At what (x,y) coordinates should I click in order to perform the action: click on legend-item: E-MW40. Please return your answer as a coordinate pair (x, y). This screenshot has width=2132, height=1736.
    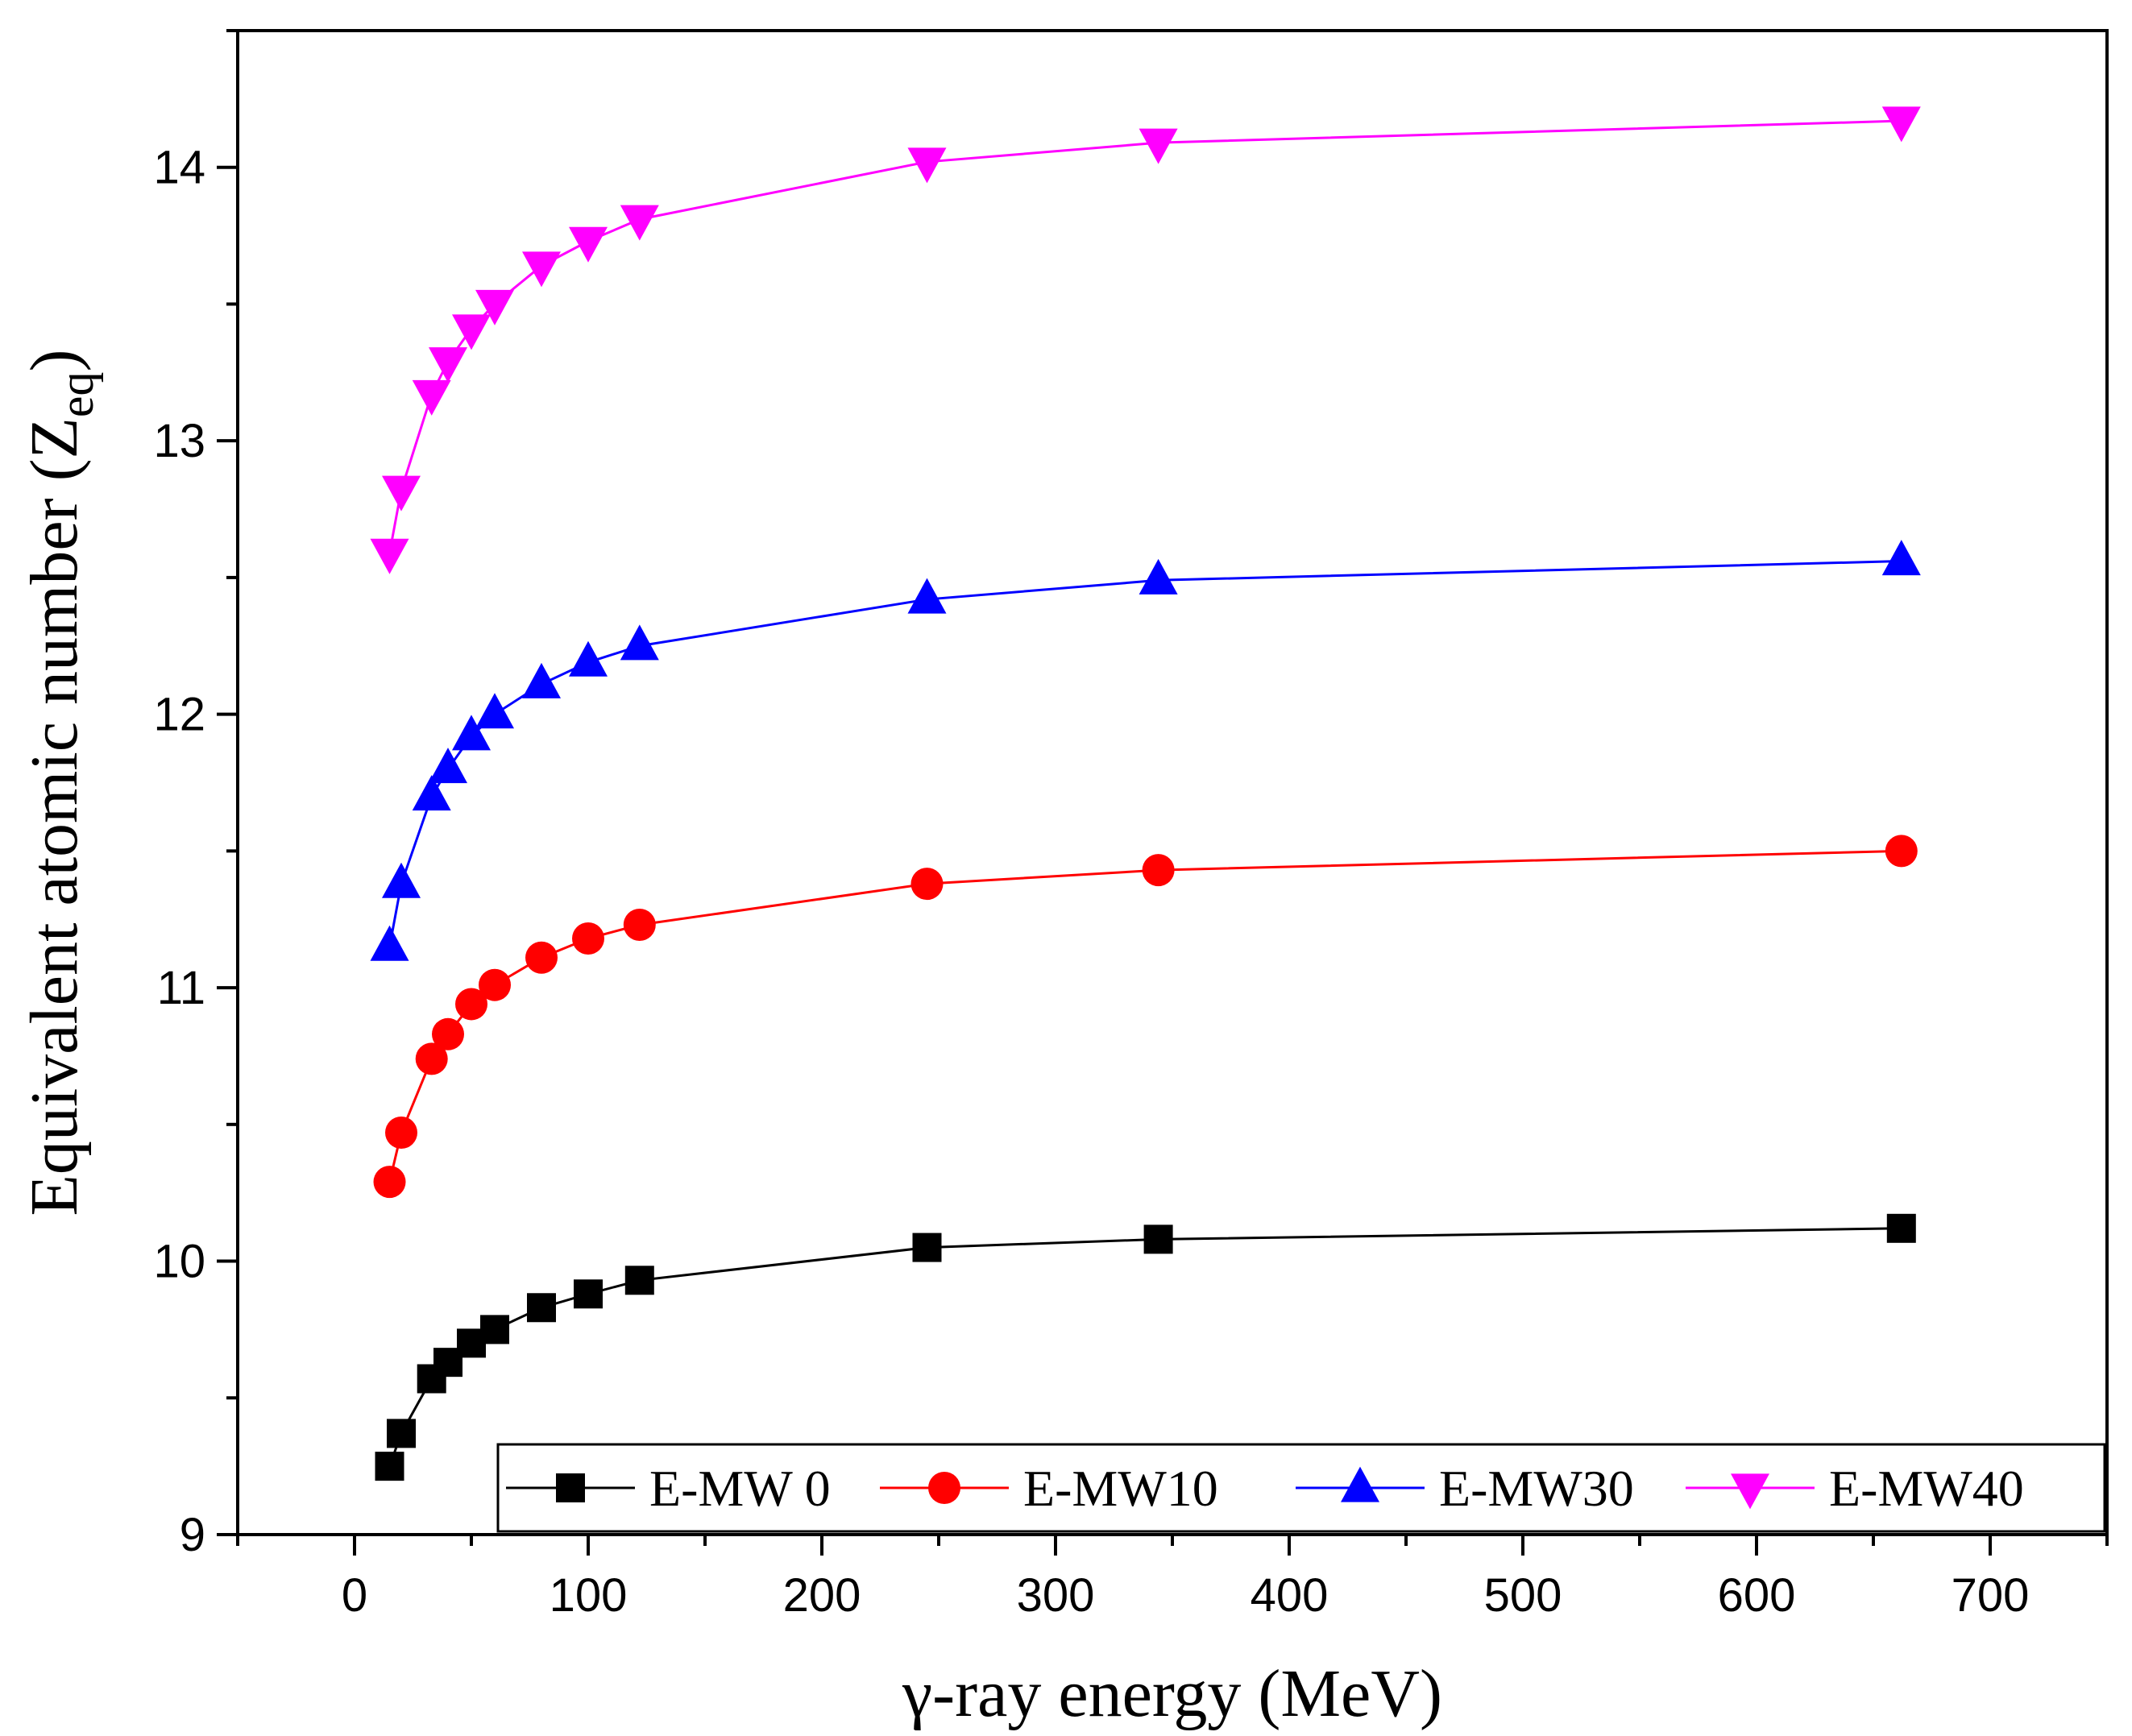
    Looking at the image, I should click on (1855, 1489).